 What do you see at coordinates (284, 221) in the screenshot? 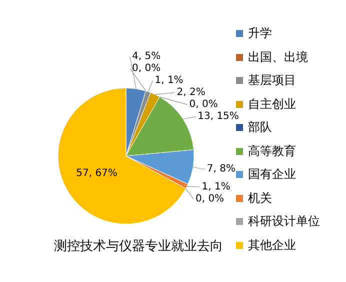
I see `legend-label: 科研设计单位` at bounding box center [284, 221].